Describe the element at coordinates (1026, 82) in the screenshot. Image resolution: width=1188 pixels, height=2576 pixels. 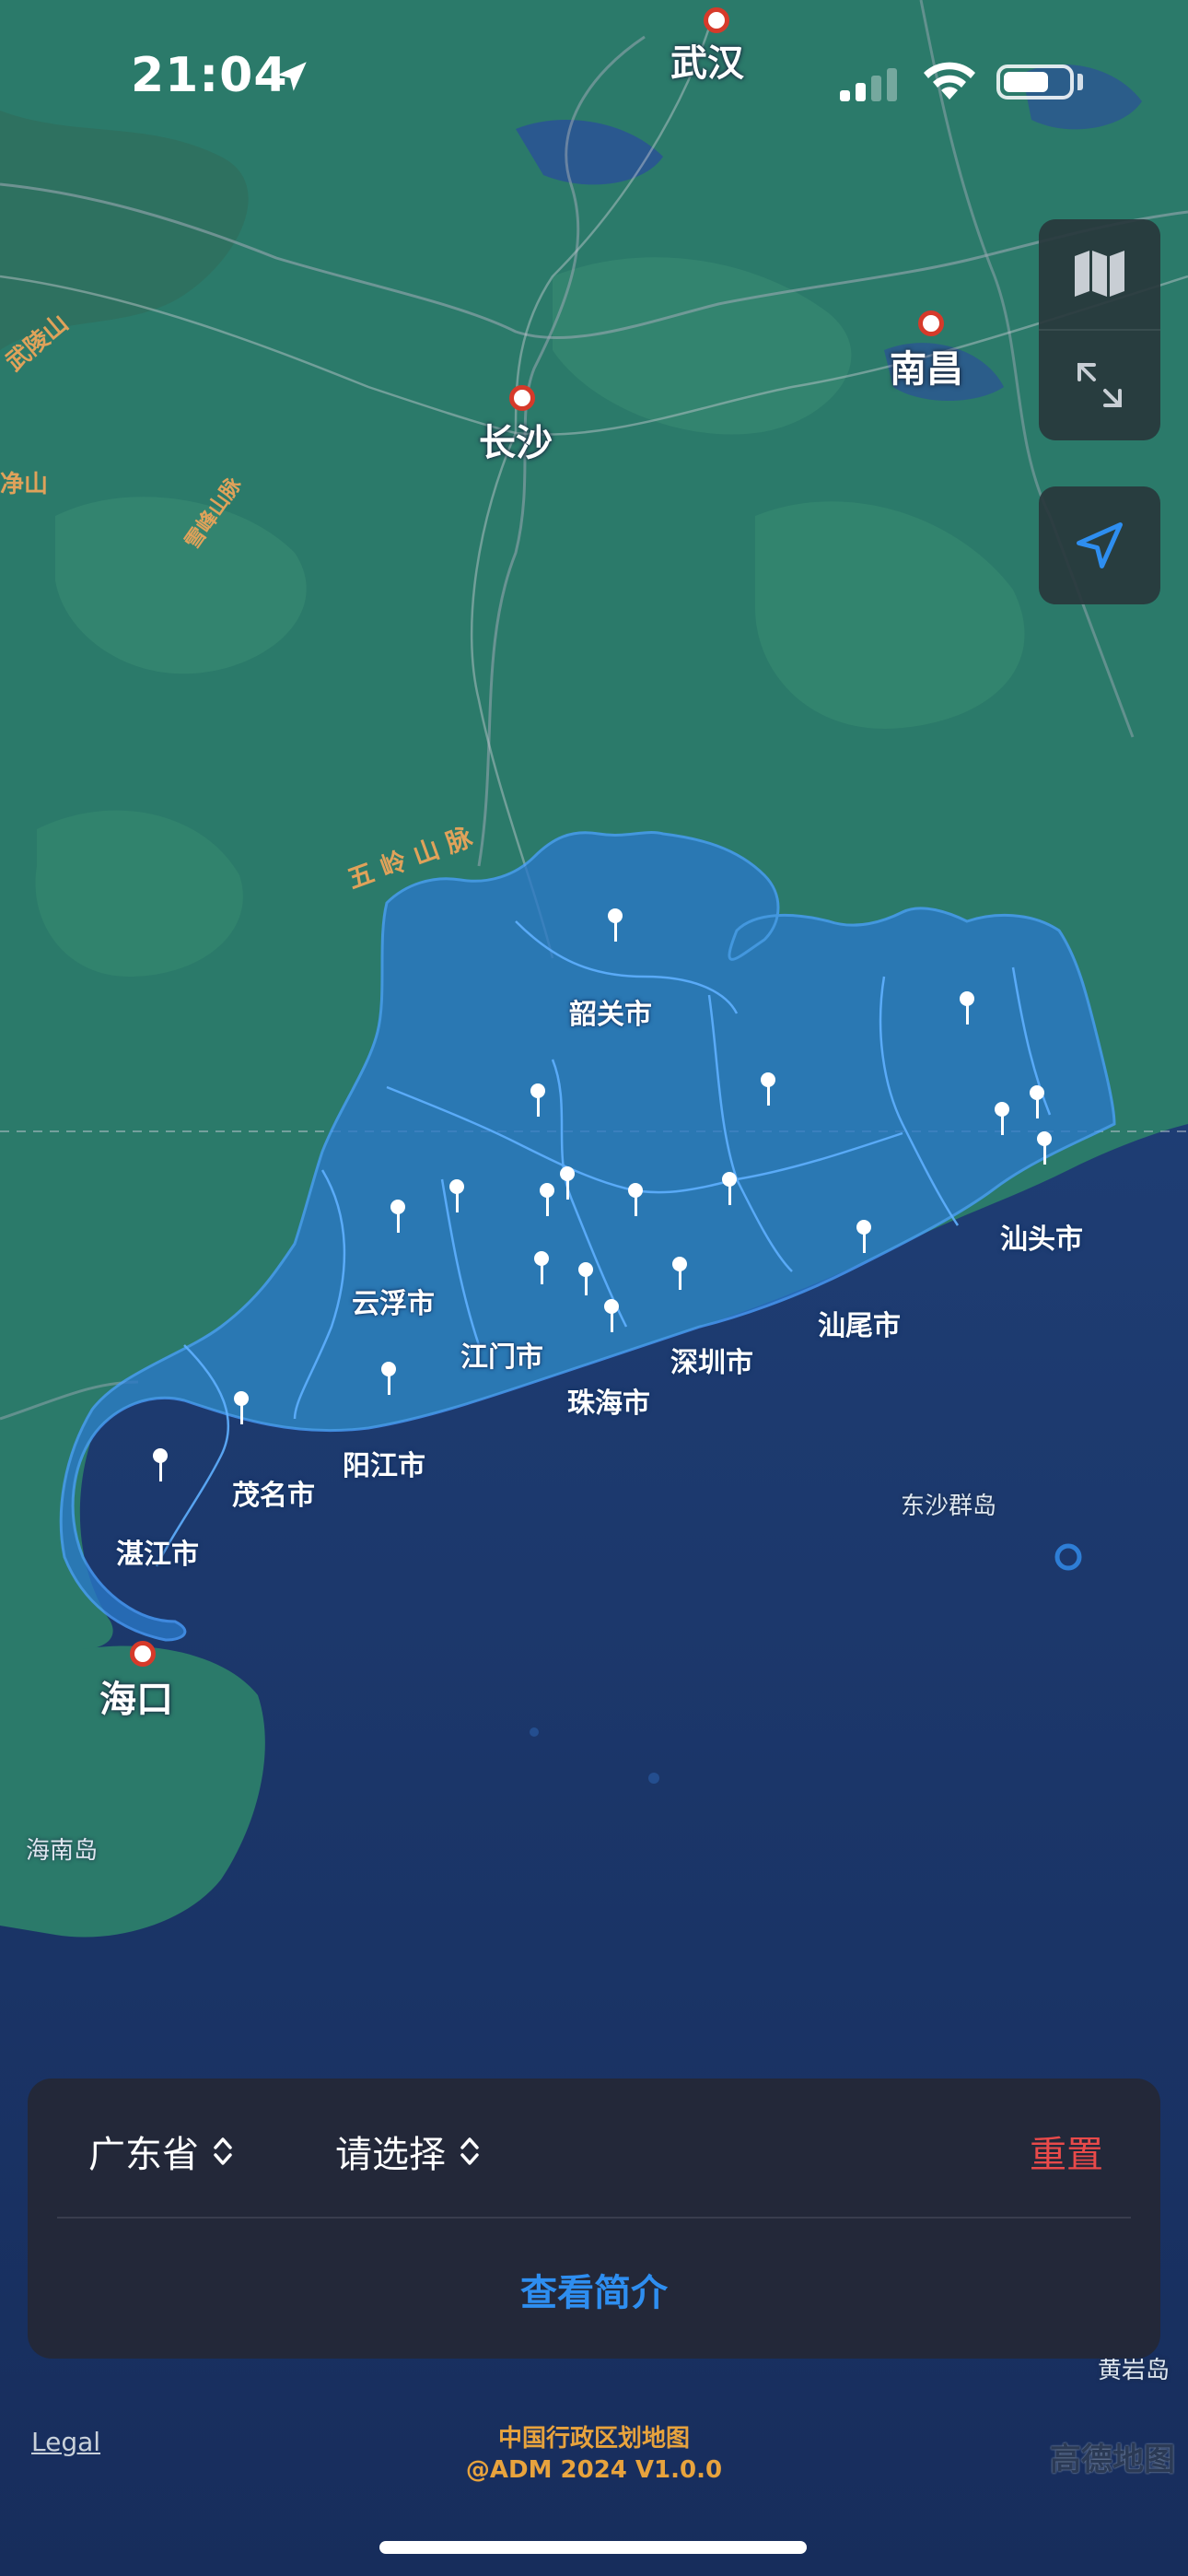
I see `battery-level-fill` at that location.